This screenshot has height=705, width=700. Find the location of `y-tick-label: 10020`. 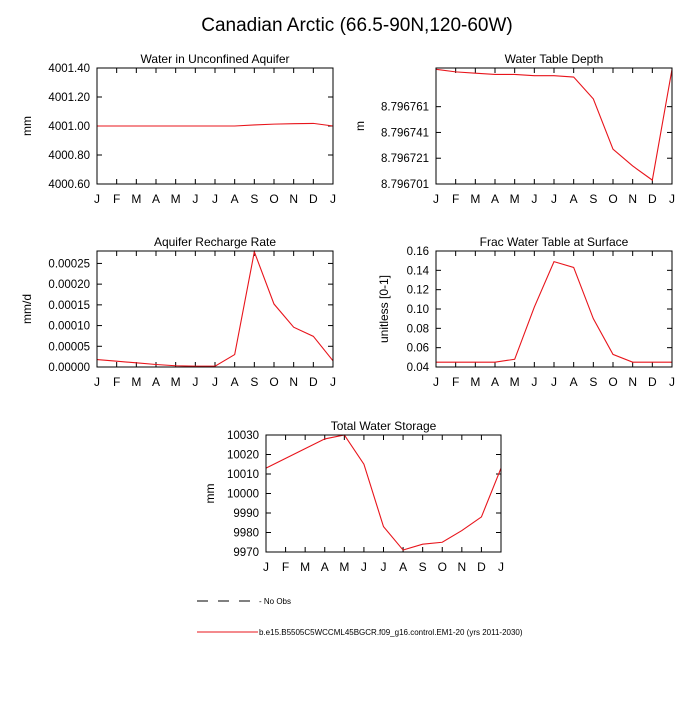

y-tick-label: 10020 is located at coordinates (243, 456).